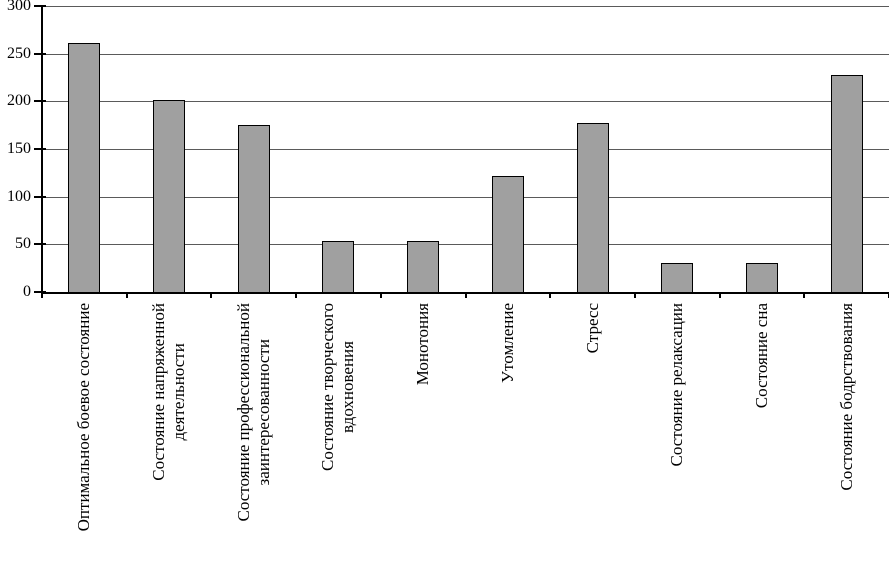  I want to click on x-category-label: Утомление, so click(508, 438).